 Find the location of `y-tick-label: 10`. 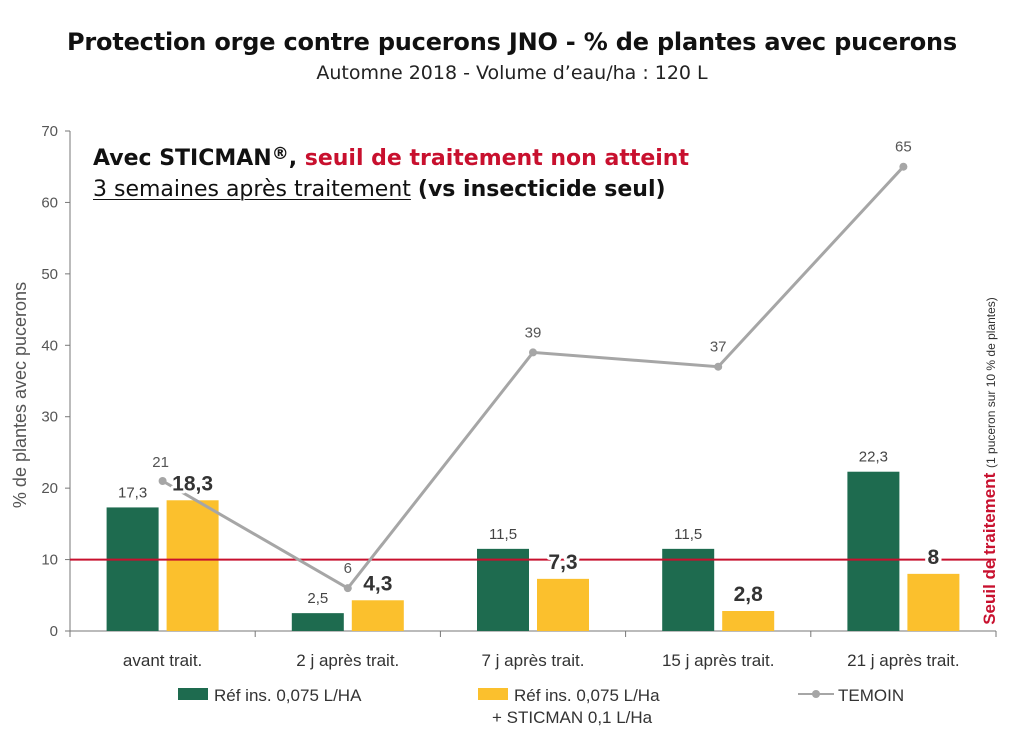

y-tick-label: 10 is located at coordinates (49, 560).